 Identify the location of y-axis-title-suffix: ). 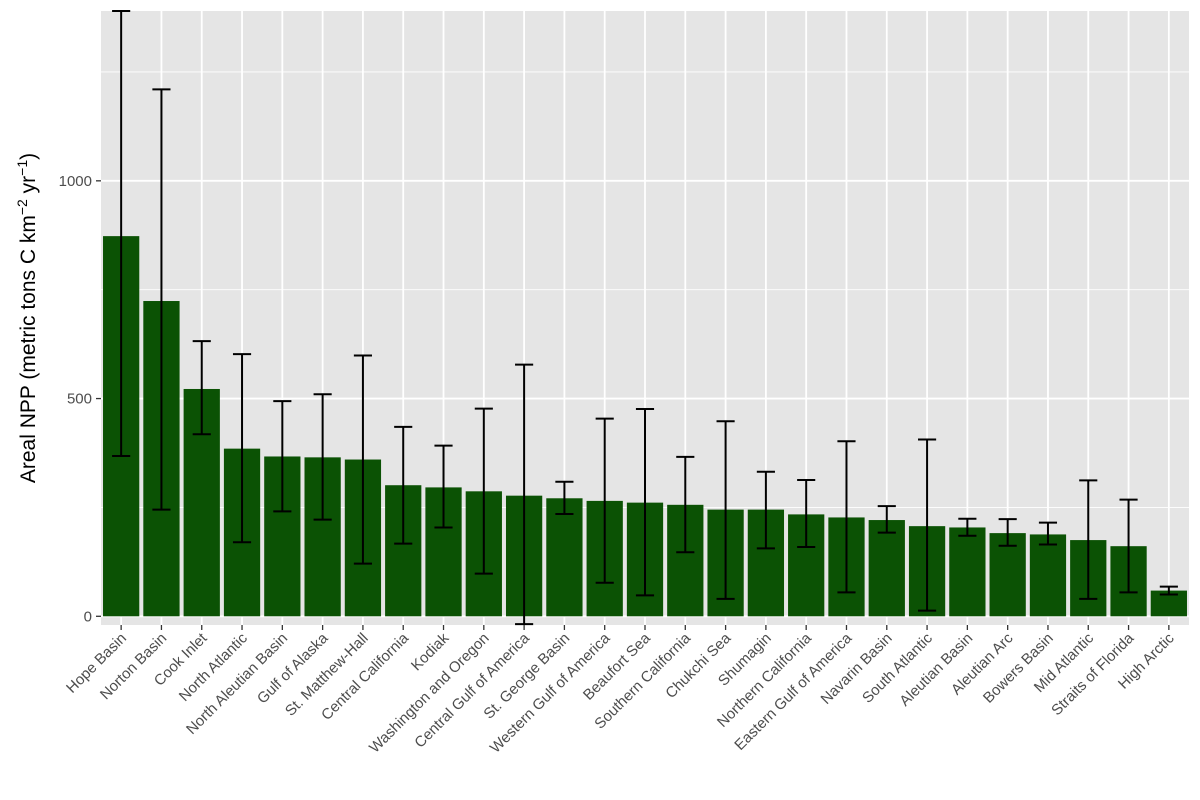
(28, 156).